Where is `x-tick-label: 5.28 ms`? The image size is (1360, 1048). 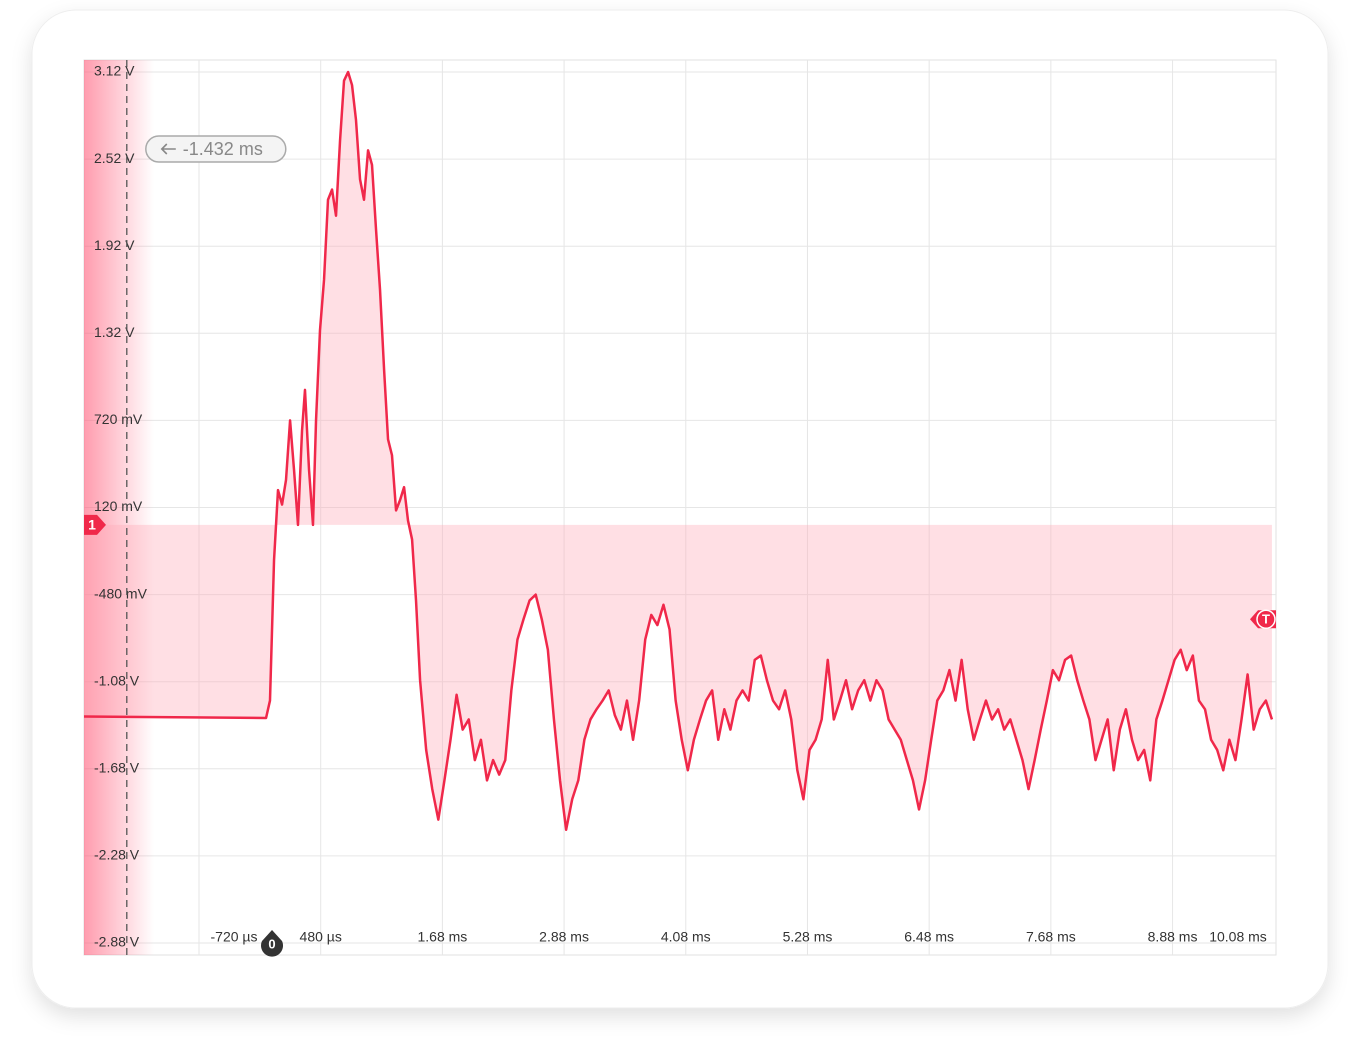 x-tick-label: 5.28 ms is located at coordinates (808, 937).